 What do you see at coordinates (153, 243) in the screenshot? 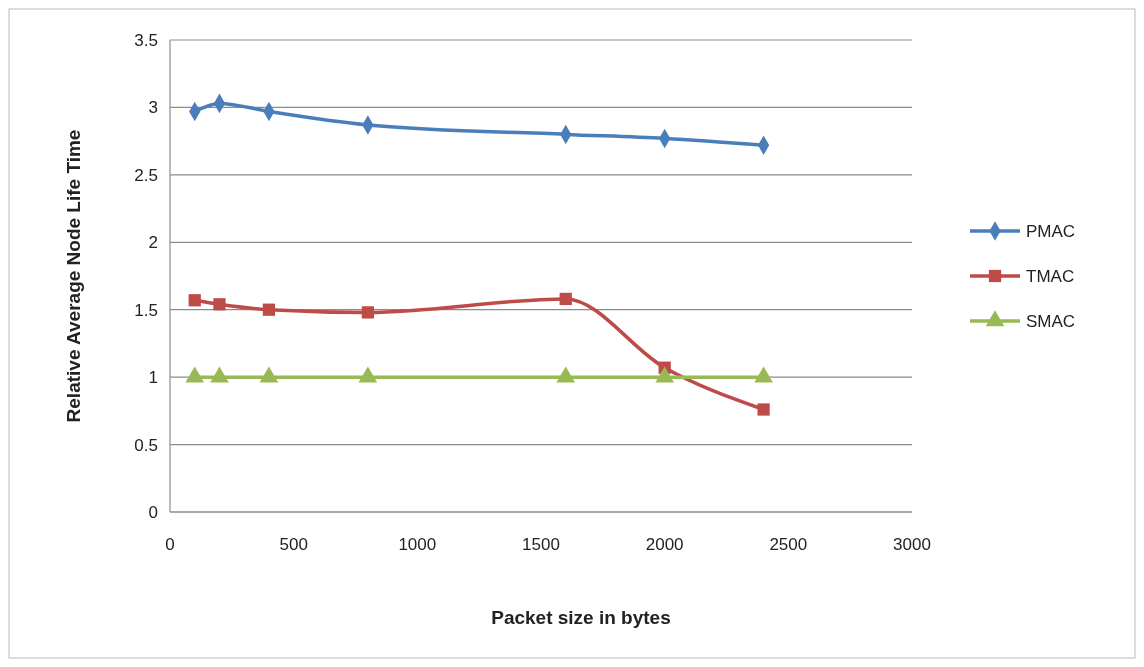
I see `y-tick-label: 2` at bounding box center [153, 243].